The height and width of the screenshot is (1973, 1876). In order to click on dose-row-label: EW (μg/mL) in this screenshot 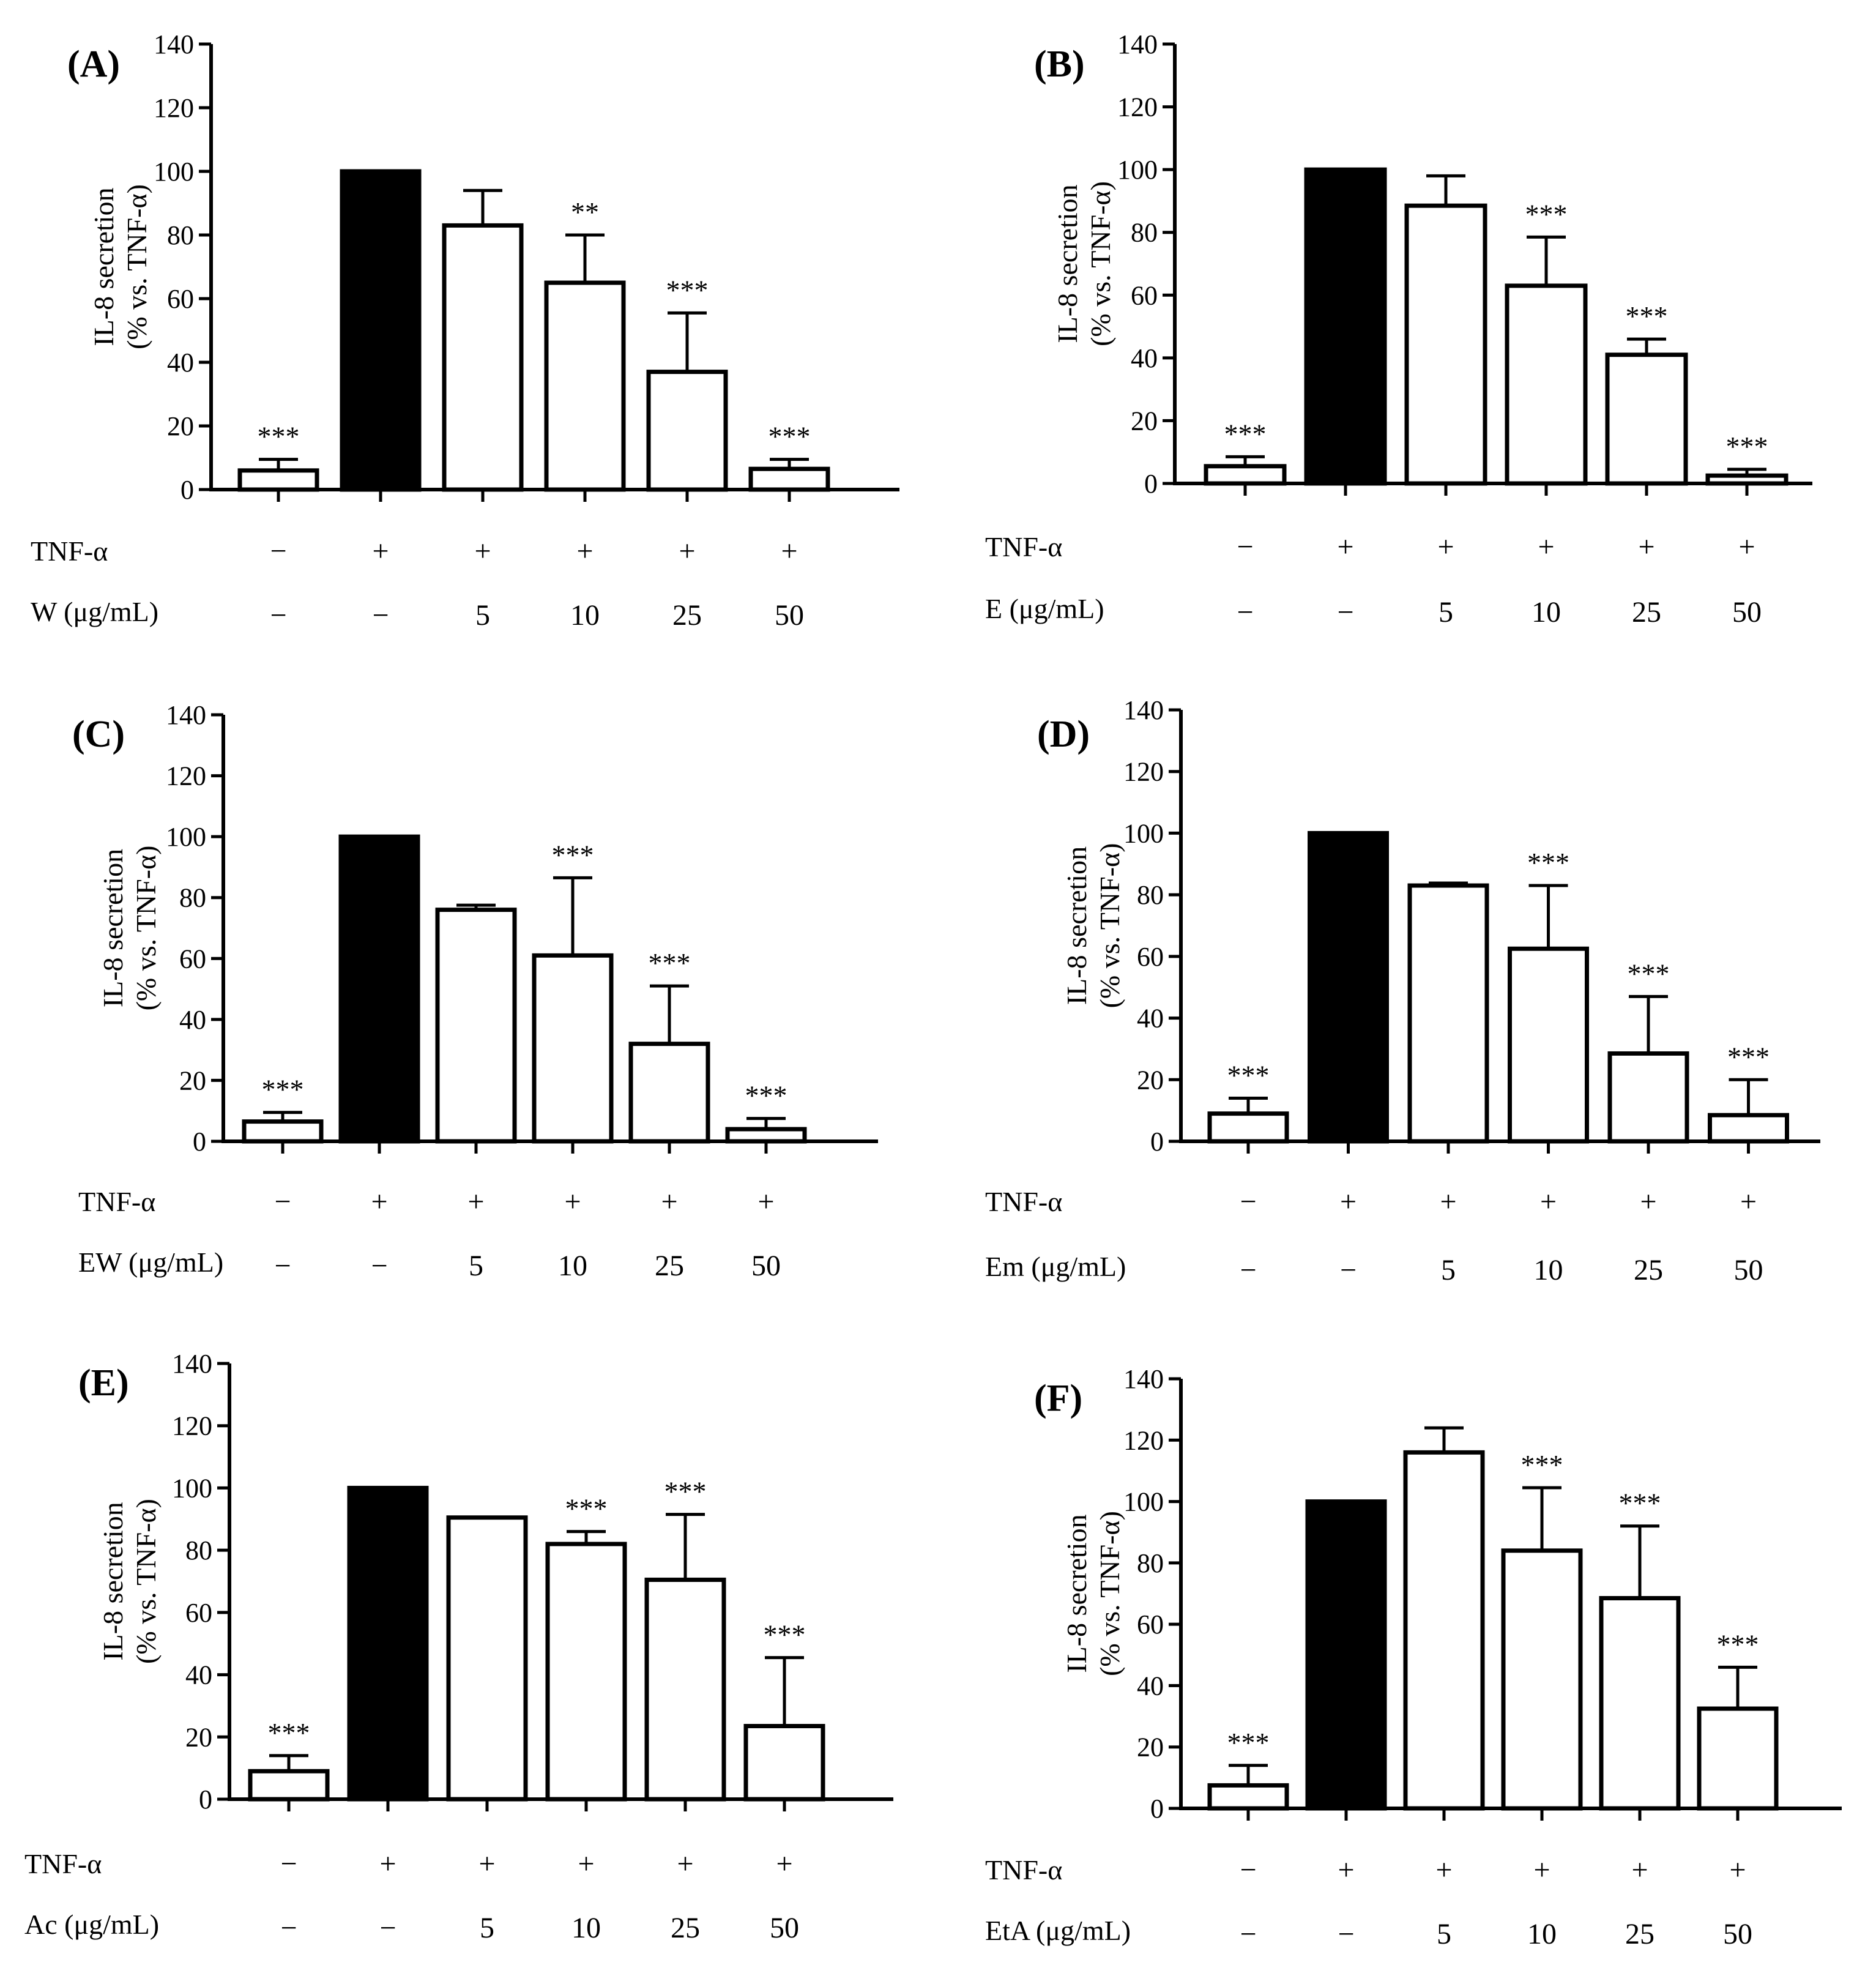, I will do `click(150, 1262)`.